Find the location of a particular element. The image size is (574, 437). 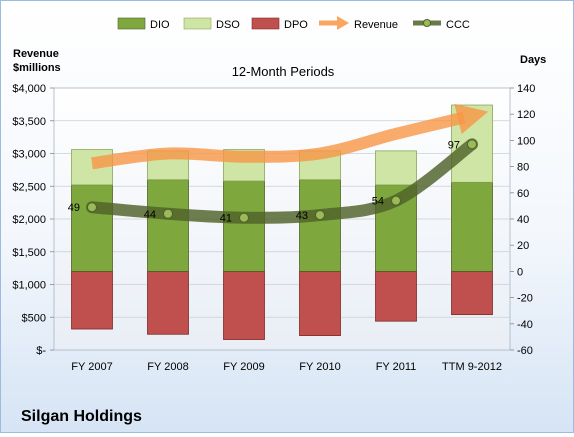

left-tick-label: $2,500 is located at coordinates (29, 187).